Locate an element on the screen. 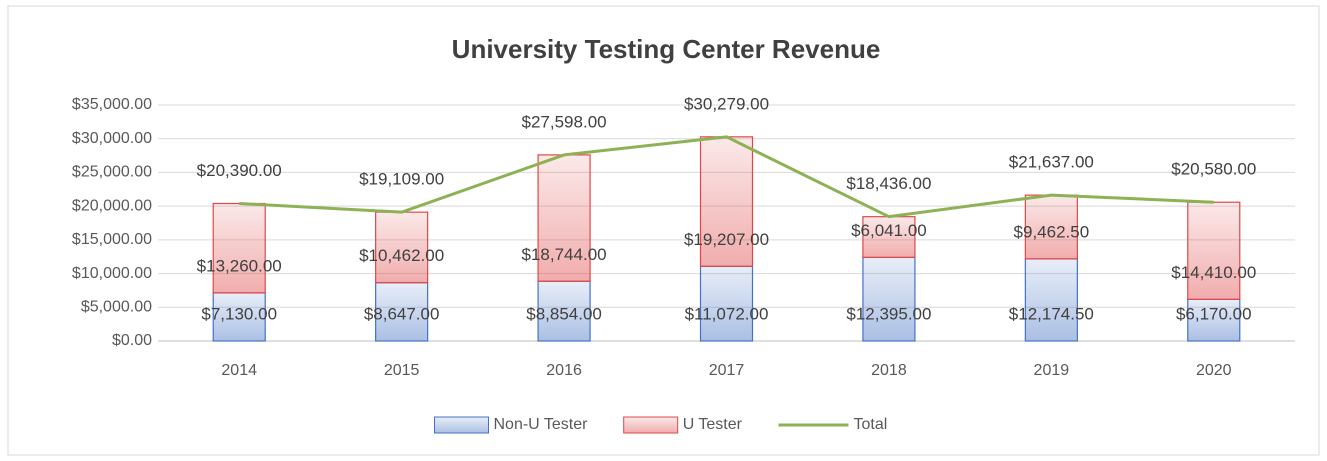 Image resolution: width=1327 pixels, height=461 pixels. chart-title: University Testing Center Revenue is located at coordinates (666, 49).